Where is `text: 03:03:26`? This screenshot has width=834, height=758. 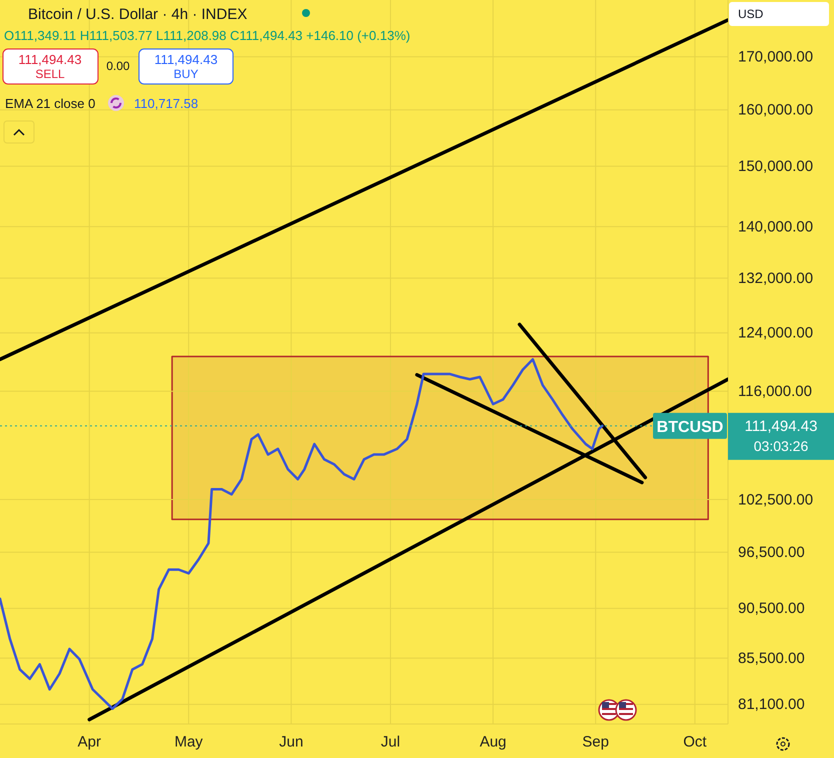
text: 03:03:26 is located at coordinates (781, 446).